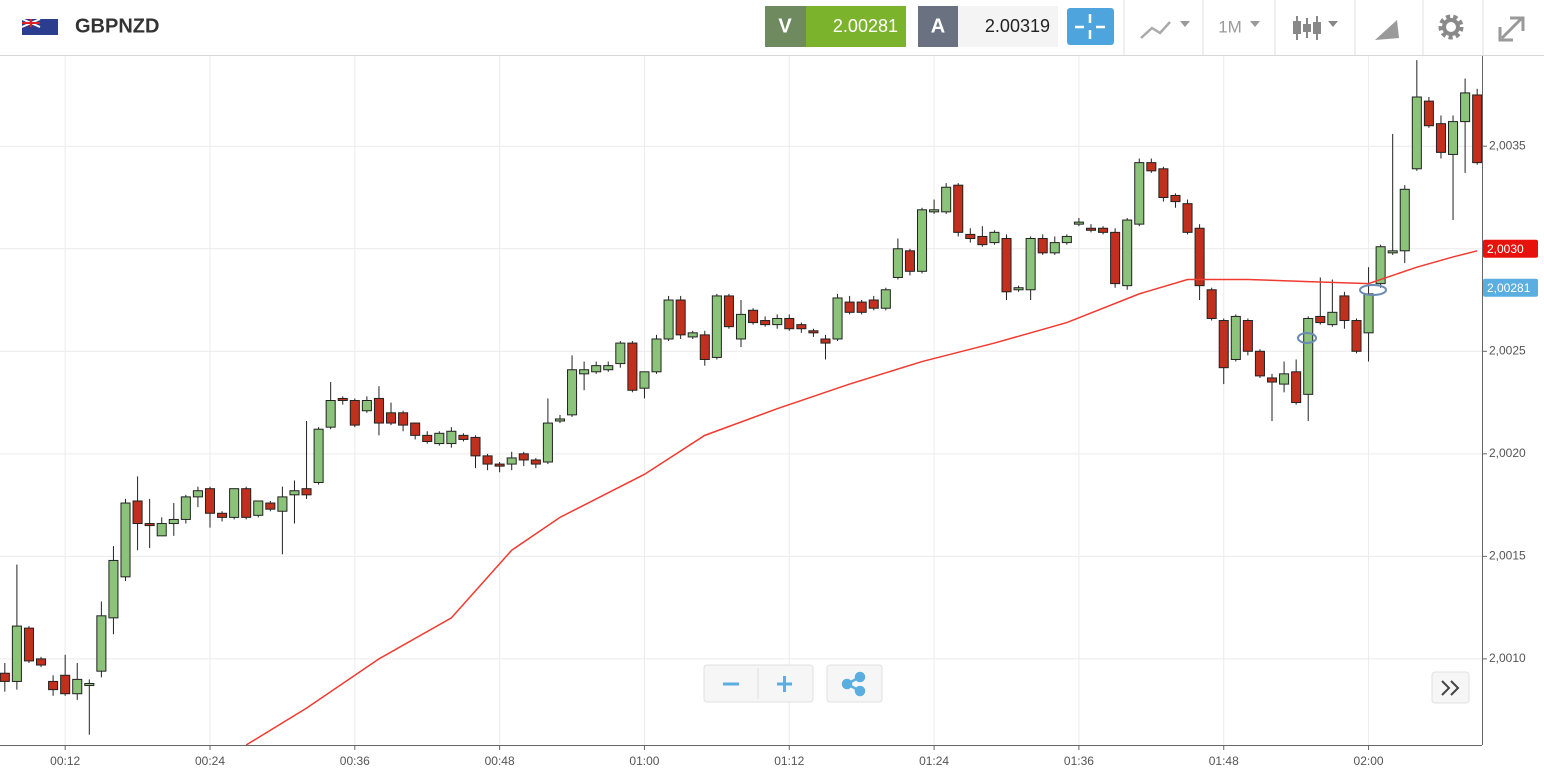 This screenshot has height=782, width=1544. I want to click on settings-button, so click(1451, 27).